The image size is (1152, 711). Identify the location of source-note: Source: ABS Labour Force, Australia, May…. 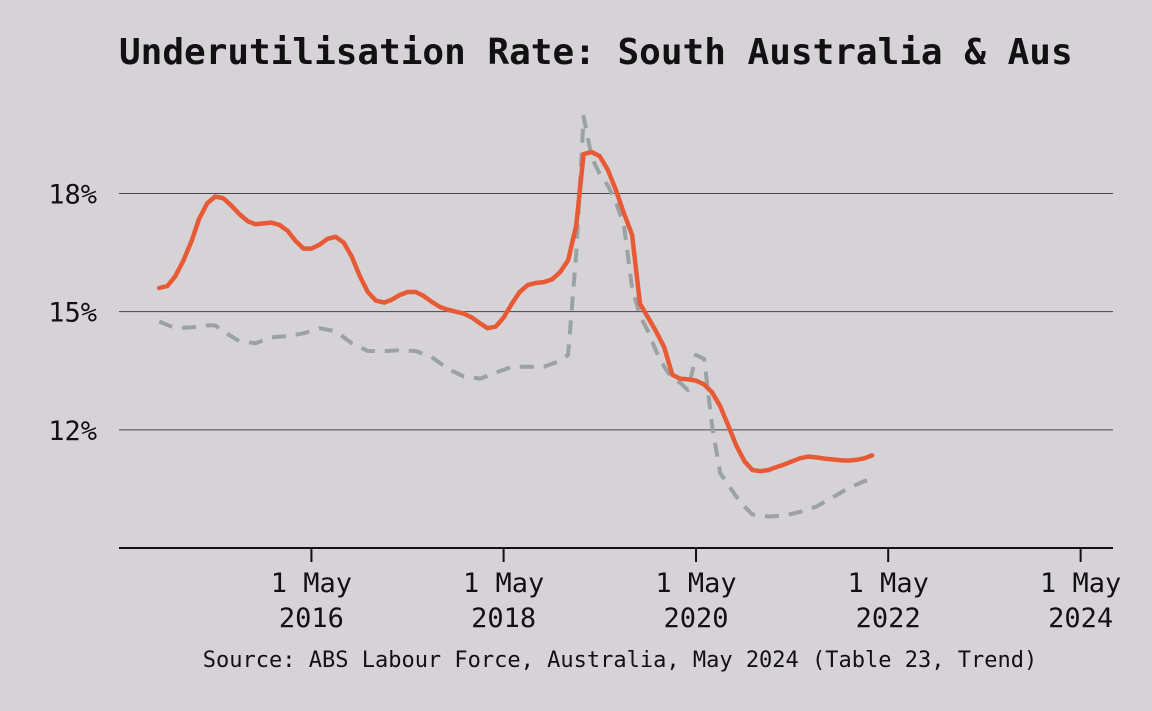
(620, 660).